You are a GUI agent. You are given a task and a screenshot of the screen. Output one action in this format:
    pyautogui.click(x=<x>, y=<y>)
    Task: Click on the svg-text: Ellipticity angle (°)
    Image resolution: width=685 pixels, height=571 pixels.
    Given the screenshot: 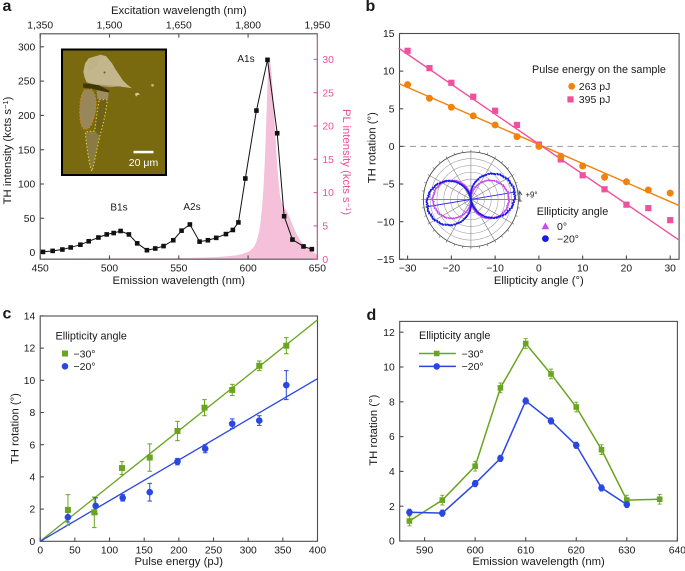 What is the action you would take?
    pyautogui.click(x=539, y=281)
    